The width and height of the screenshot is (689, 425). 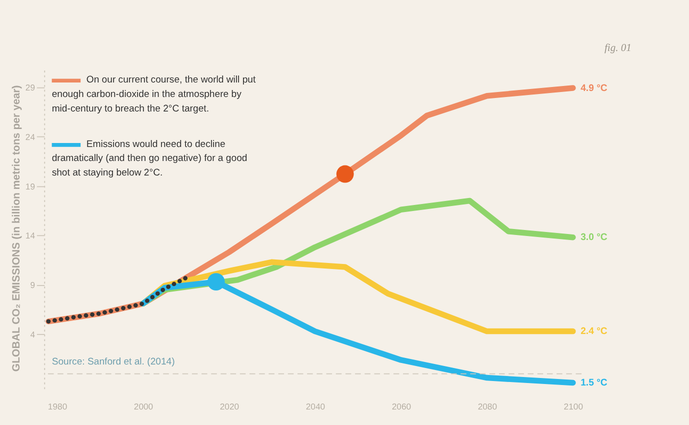 What do you see at coordinates (594, 383) in the screenshot?
I see `series-label: 1.5 °C` at bounding box center [594, 383].